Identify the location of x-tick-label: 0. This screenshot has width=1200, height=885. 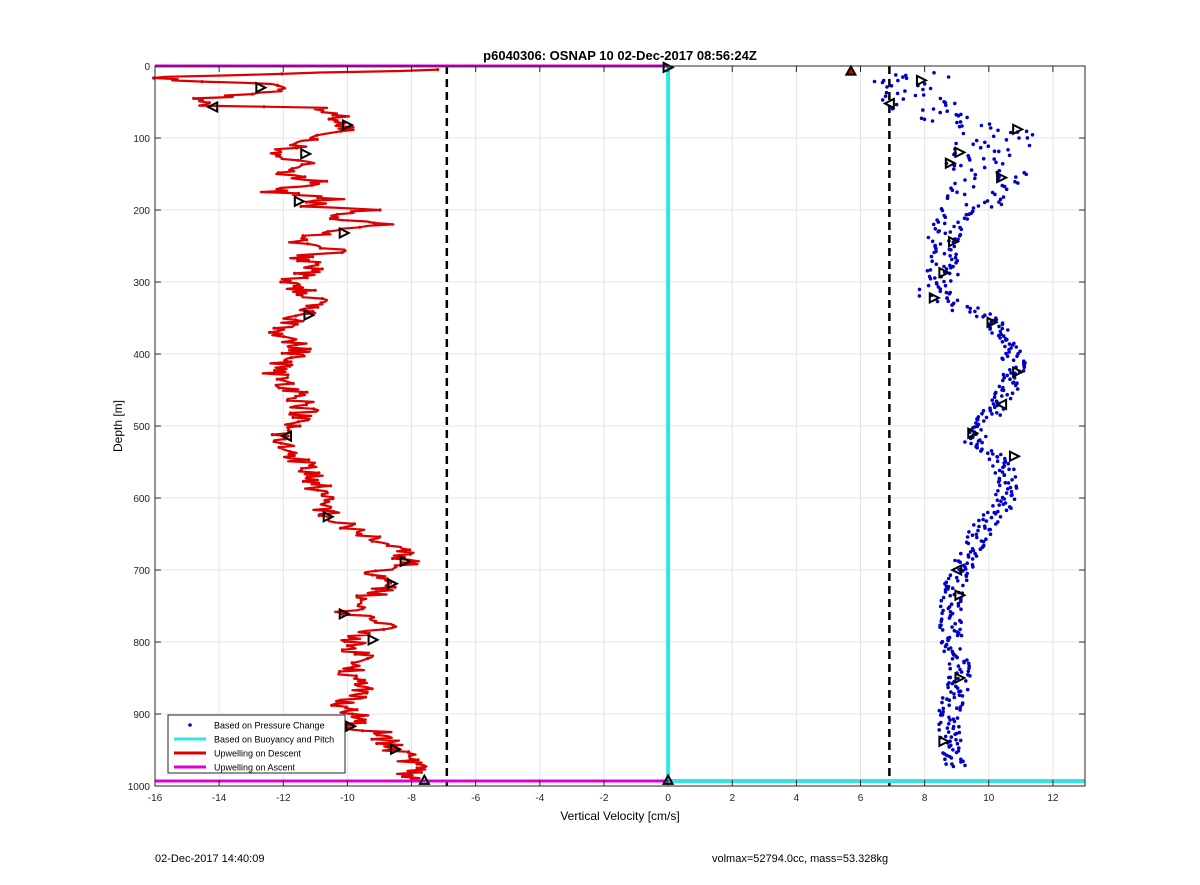
(668, 798).